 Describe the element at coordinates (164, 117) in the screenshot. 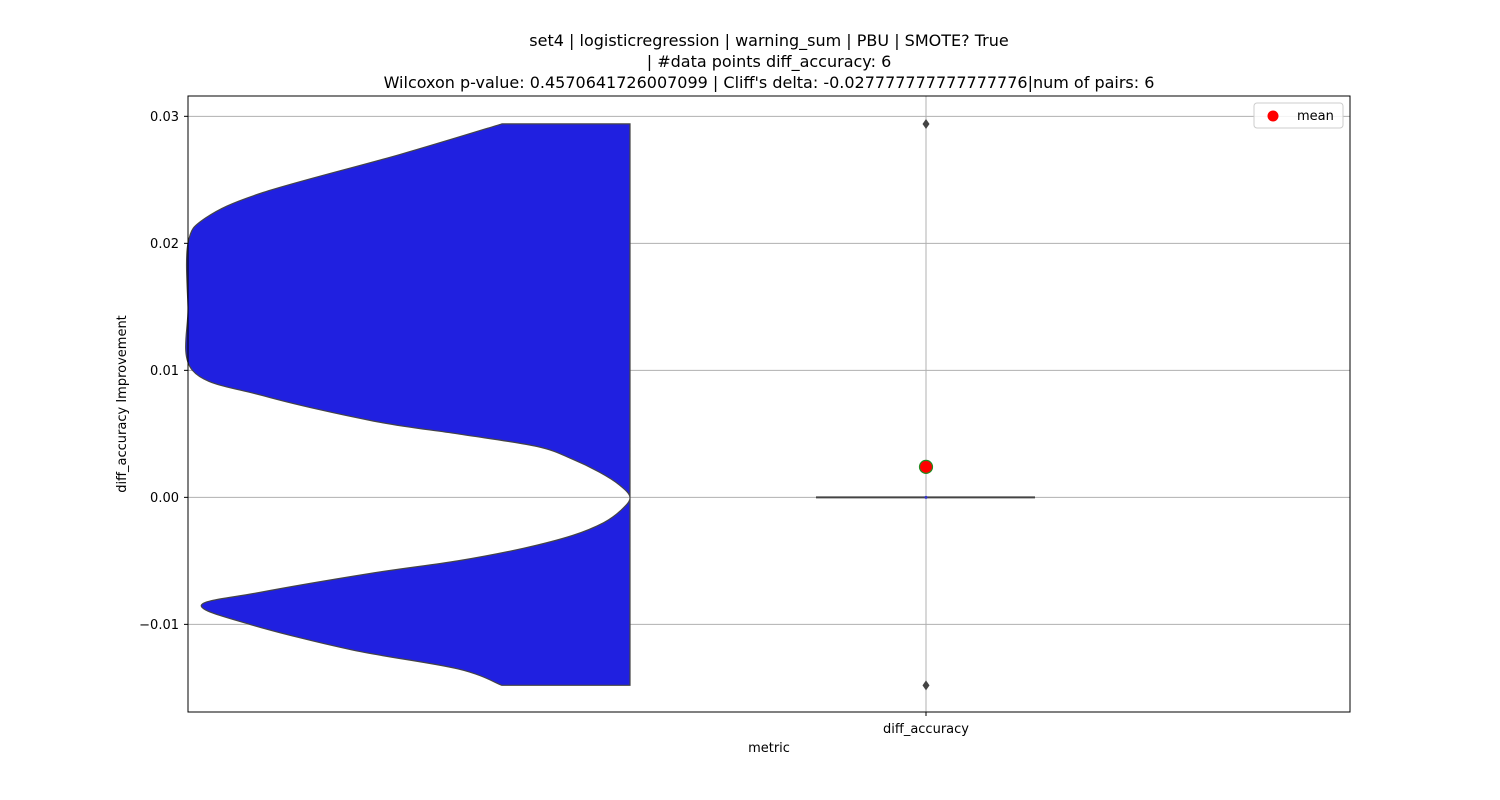

I see `y-tick-label-4: 0.03` at that location.